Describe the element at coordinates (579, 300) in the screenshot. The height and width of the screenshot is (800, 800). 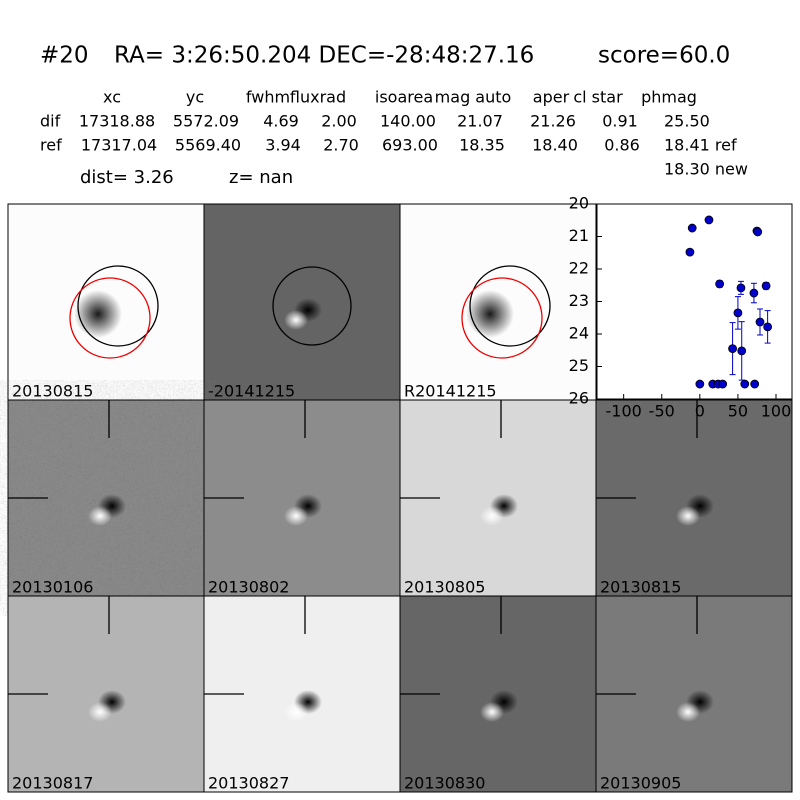
I see `y-tick-label: 23` at that location.